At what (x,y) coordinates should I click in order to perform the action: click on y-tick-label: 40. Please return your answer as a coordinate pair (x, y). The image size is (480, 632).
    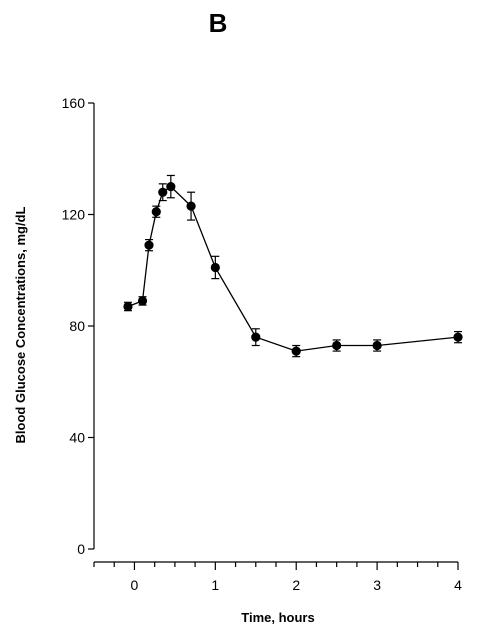
    Looking at the image, I should click on (77, 438).